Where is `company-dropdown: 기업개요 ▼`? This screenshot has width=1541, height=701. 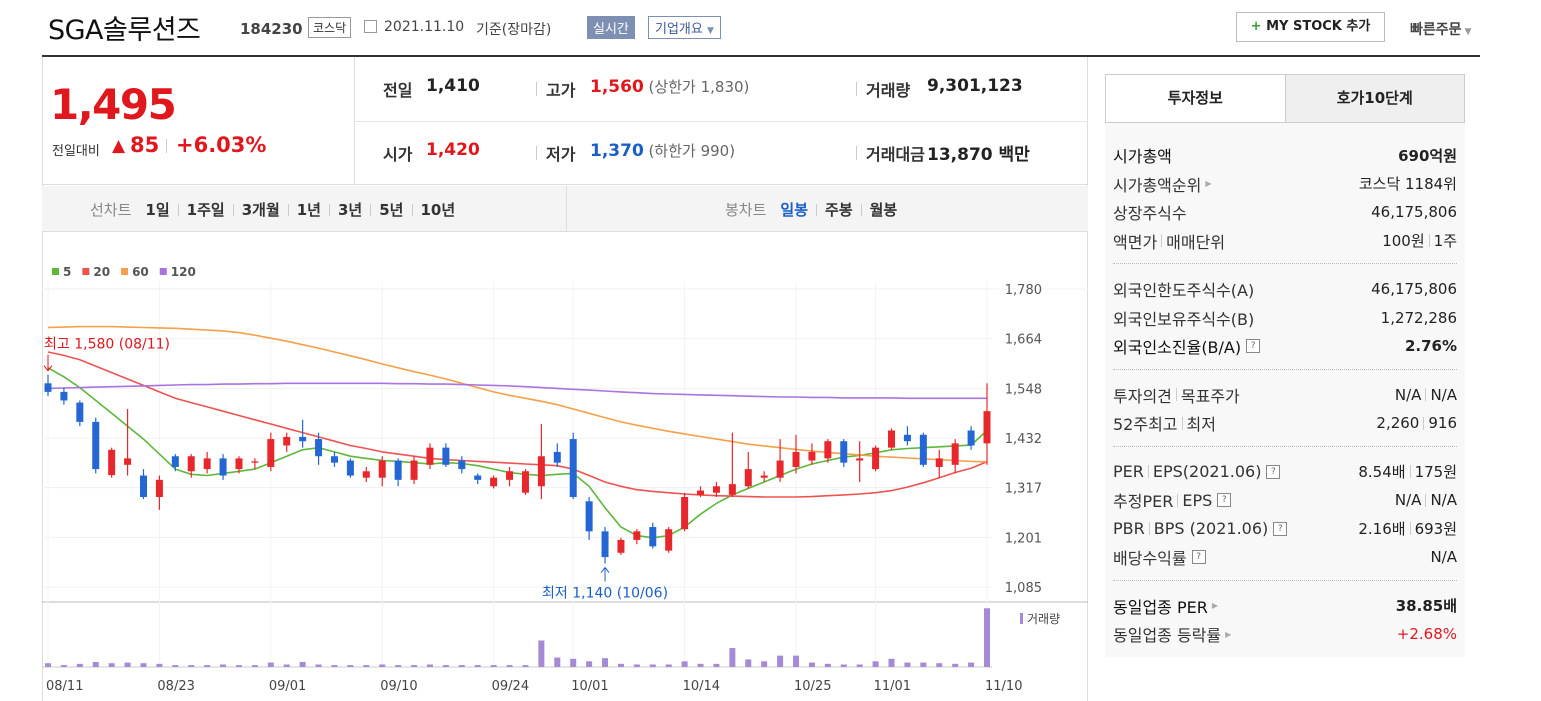 company-dropdown: 기업개요 ▼ is located at coordinates (684, 27).